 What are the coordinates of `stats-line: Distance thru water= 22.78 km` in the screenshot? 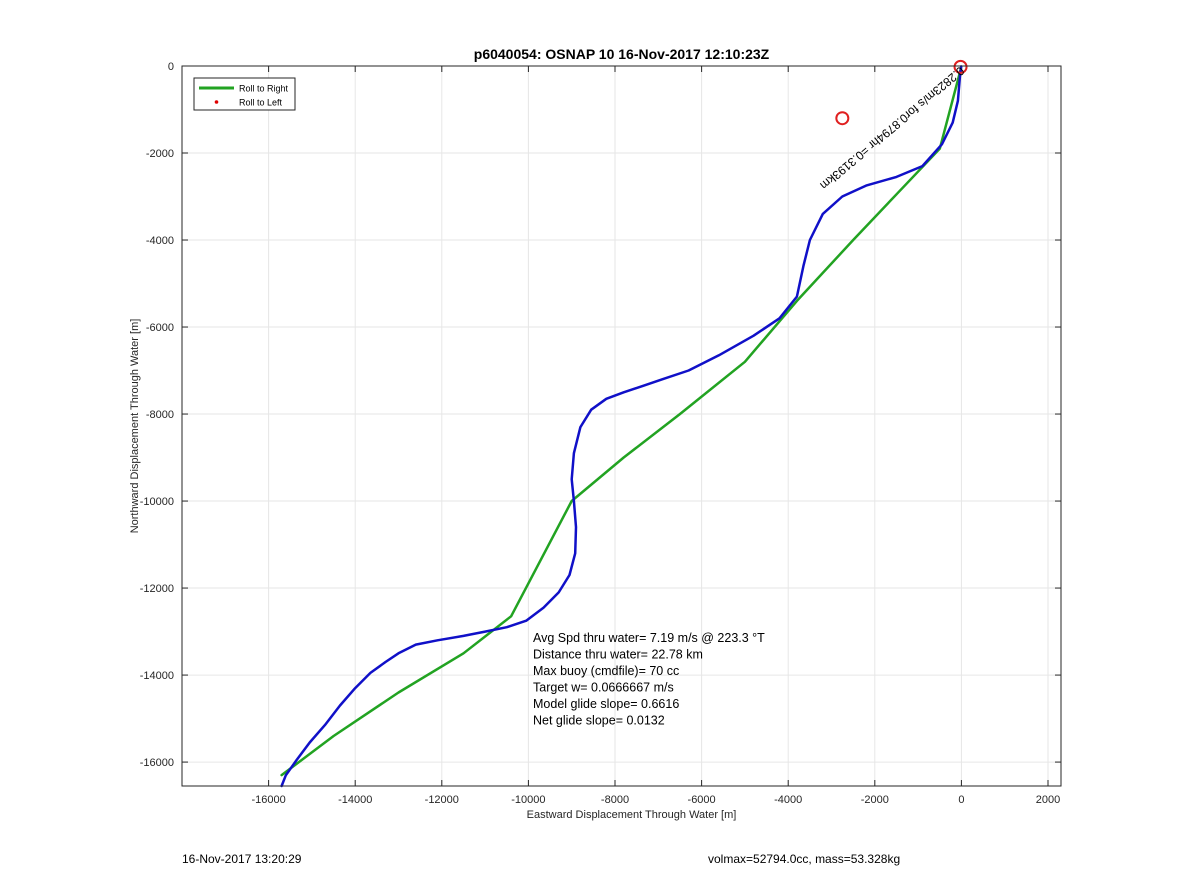 It's located at (618, 655).